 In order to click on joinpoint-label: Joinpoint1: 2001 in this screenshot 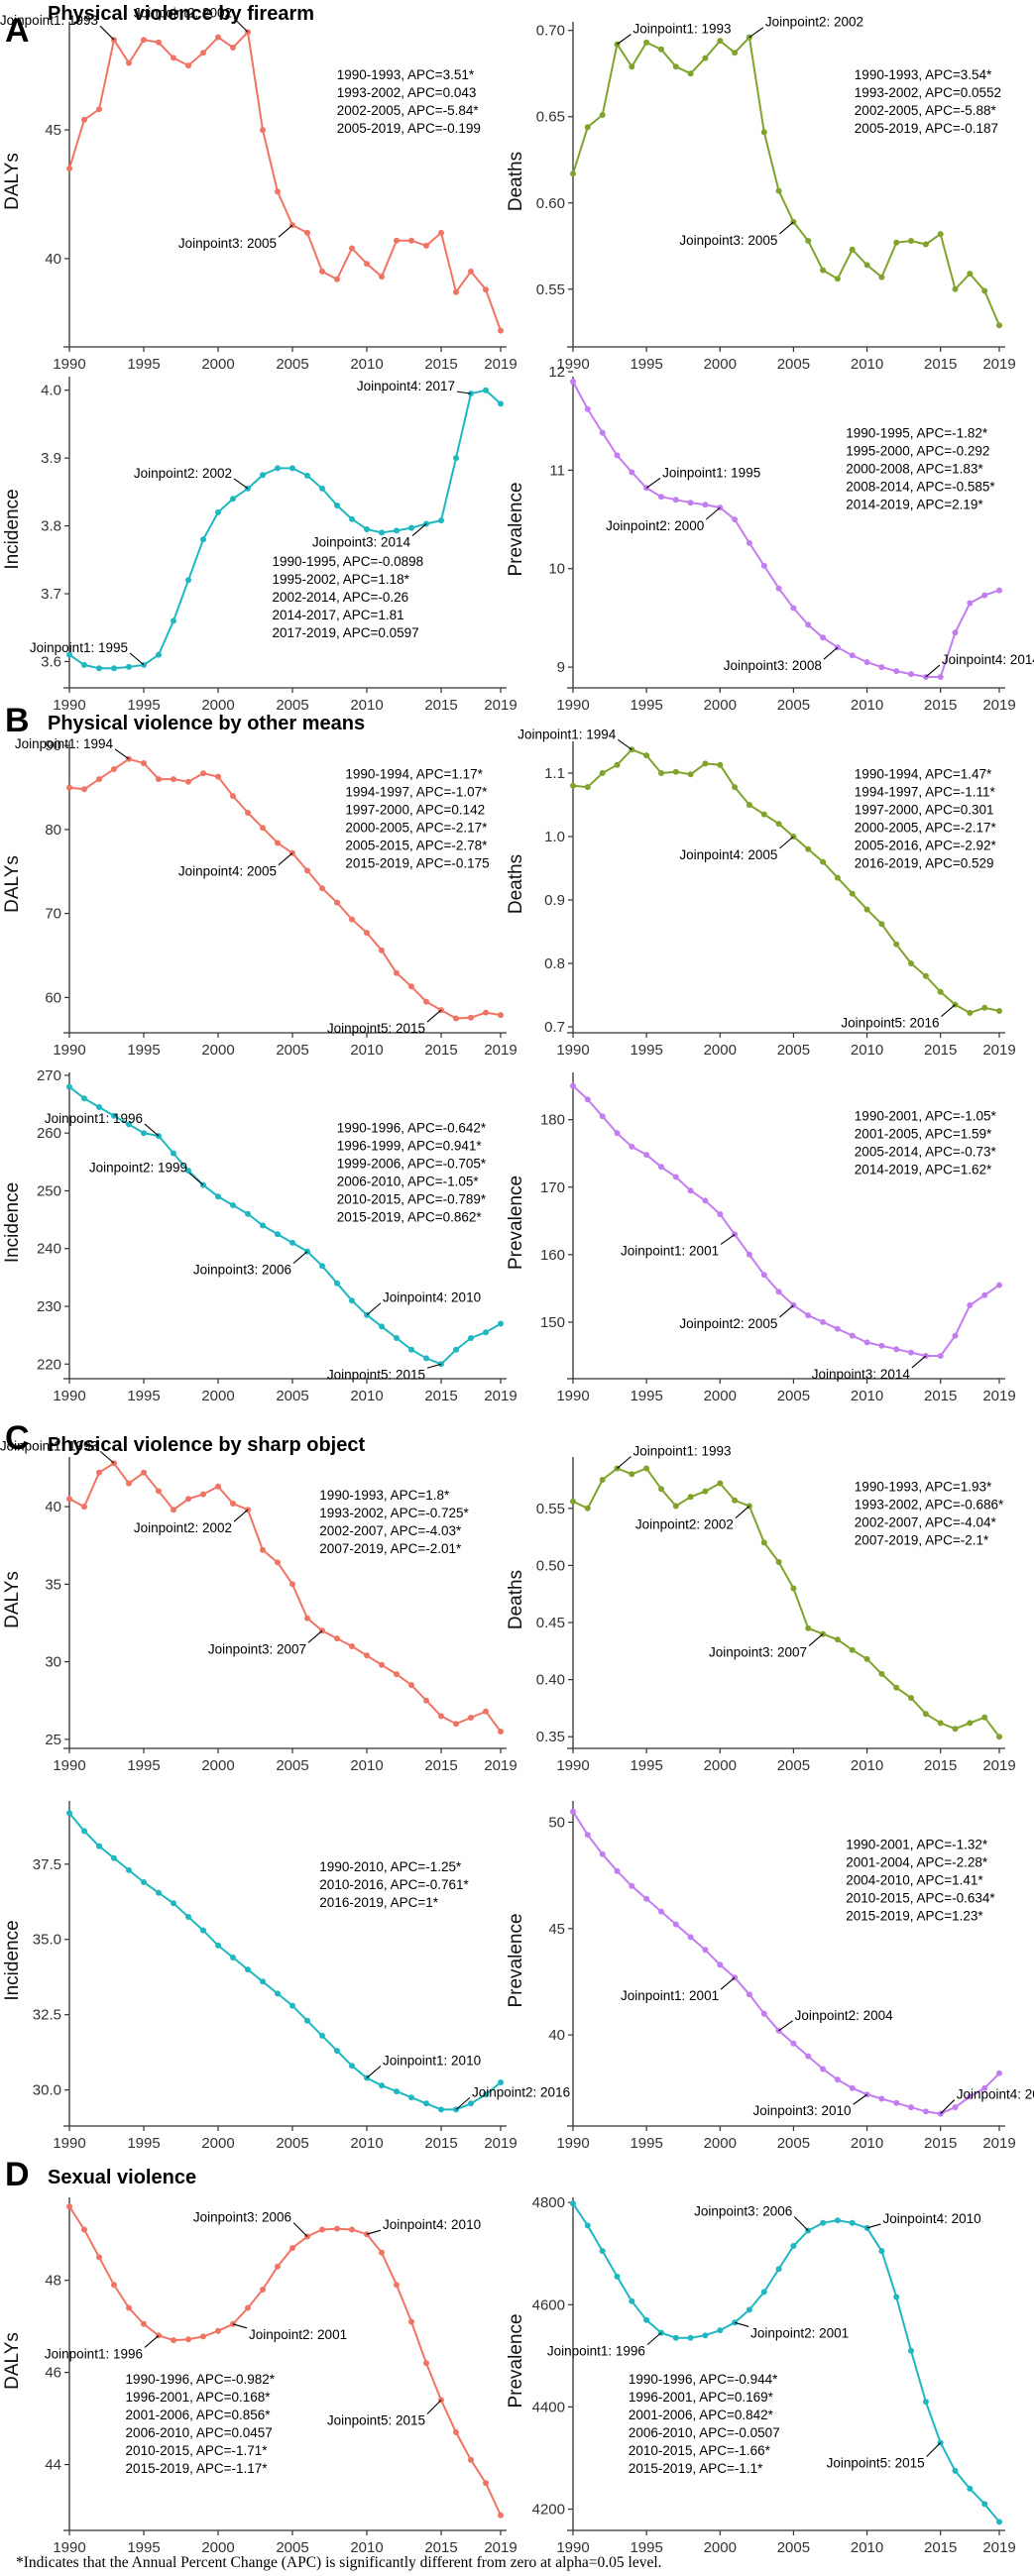, I will do `click(670, 1995)`.